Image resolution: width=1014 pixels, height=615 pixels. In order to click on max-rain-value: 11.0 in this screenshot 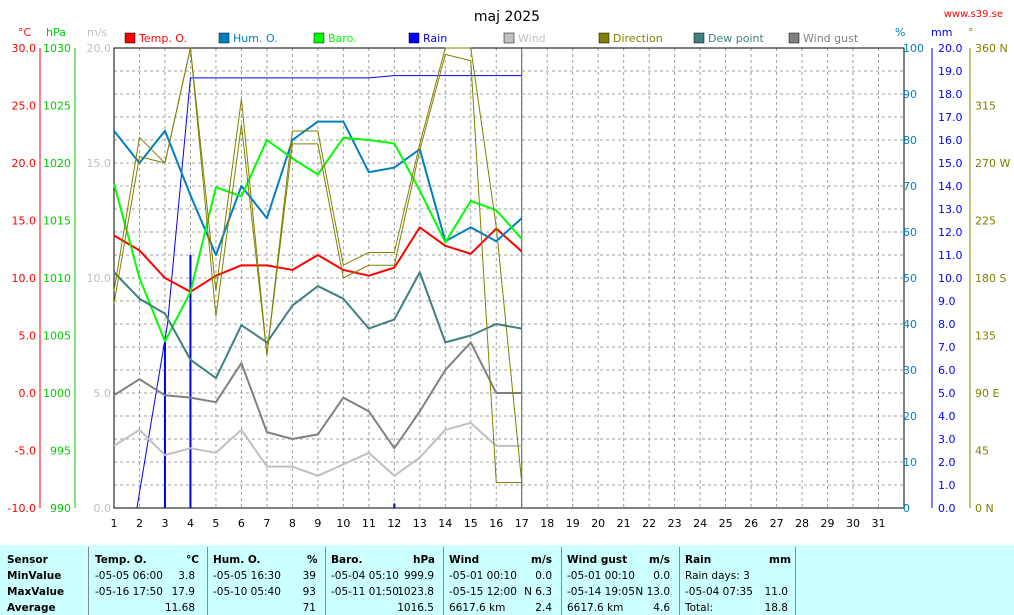, I will do `click(776, 592)`.